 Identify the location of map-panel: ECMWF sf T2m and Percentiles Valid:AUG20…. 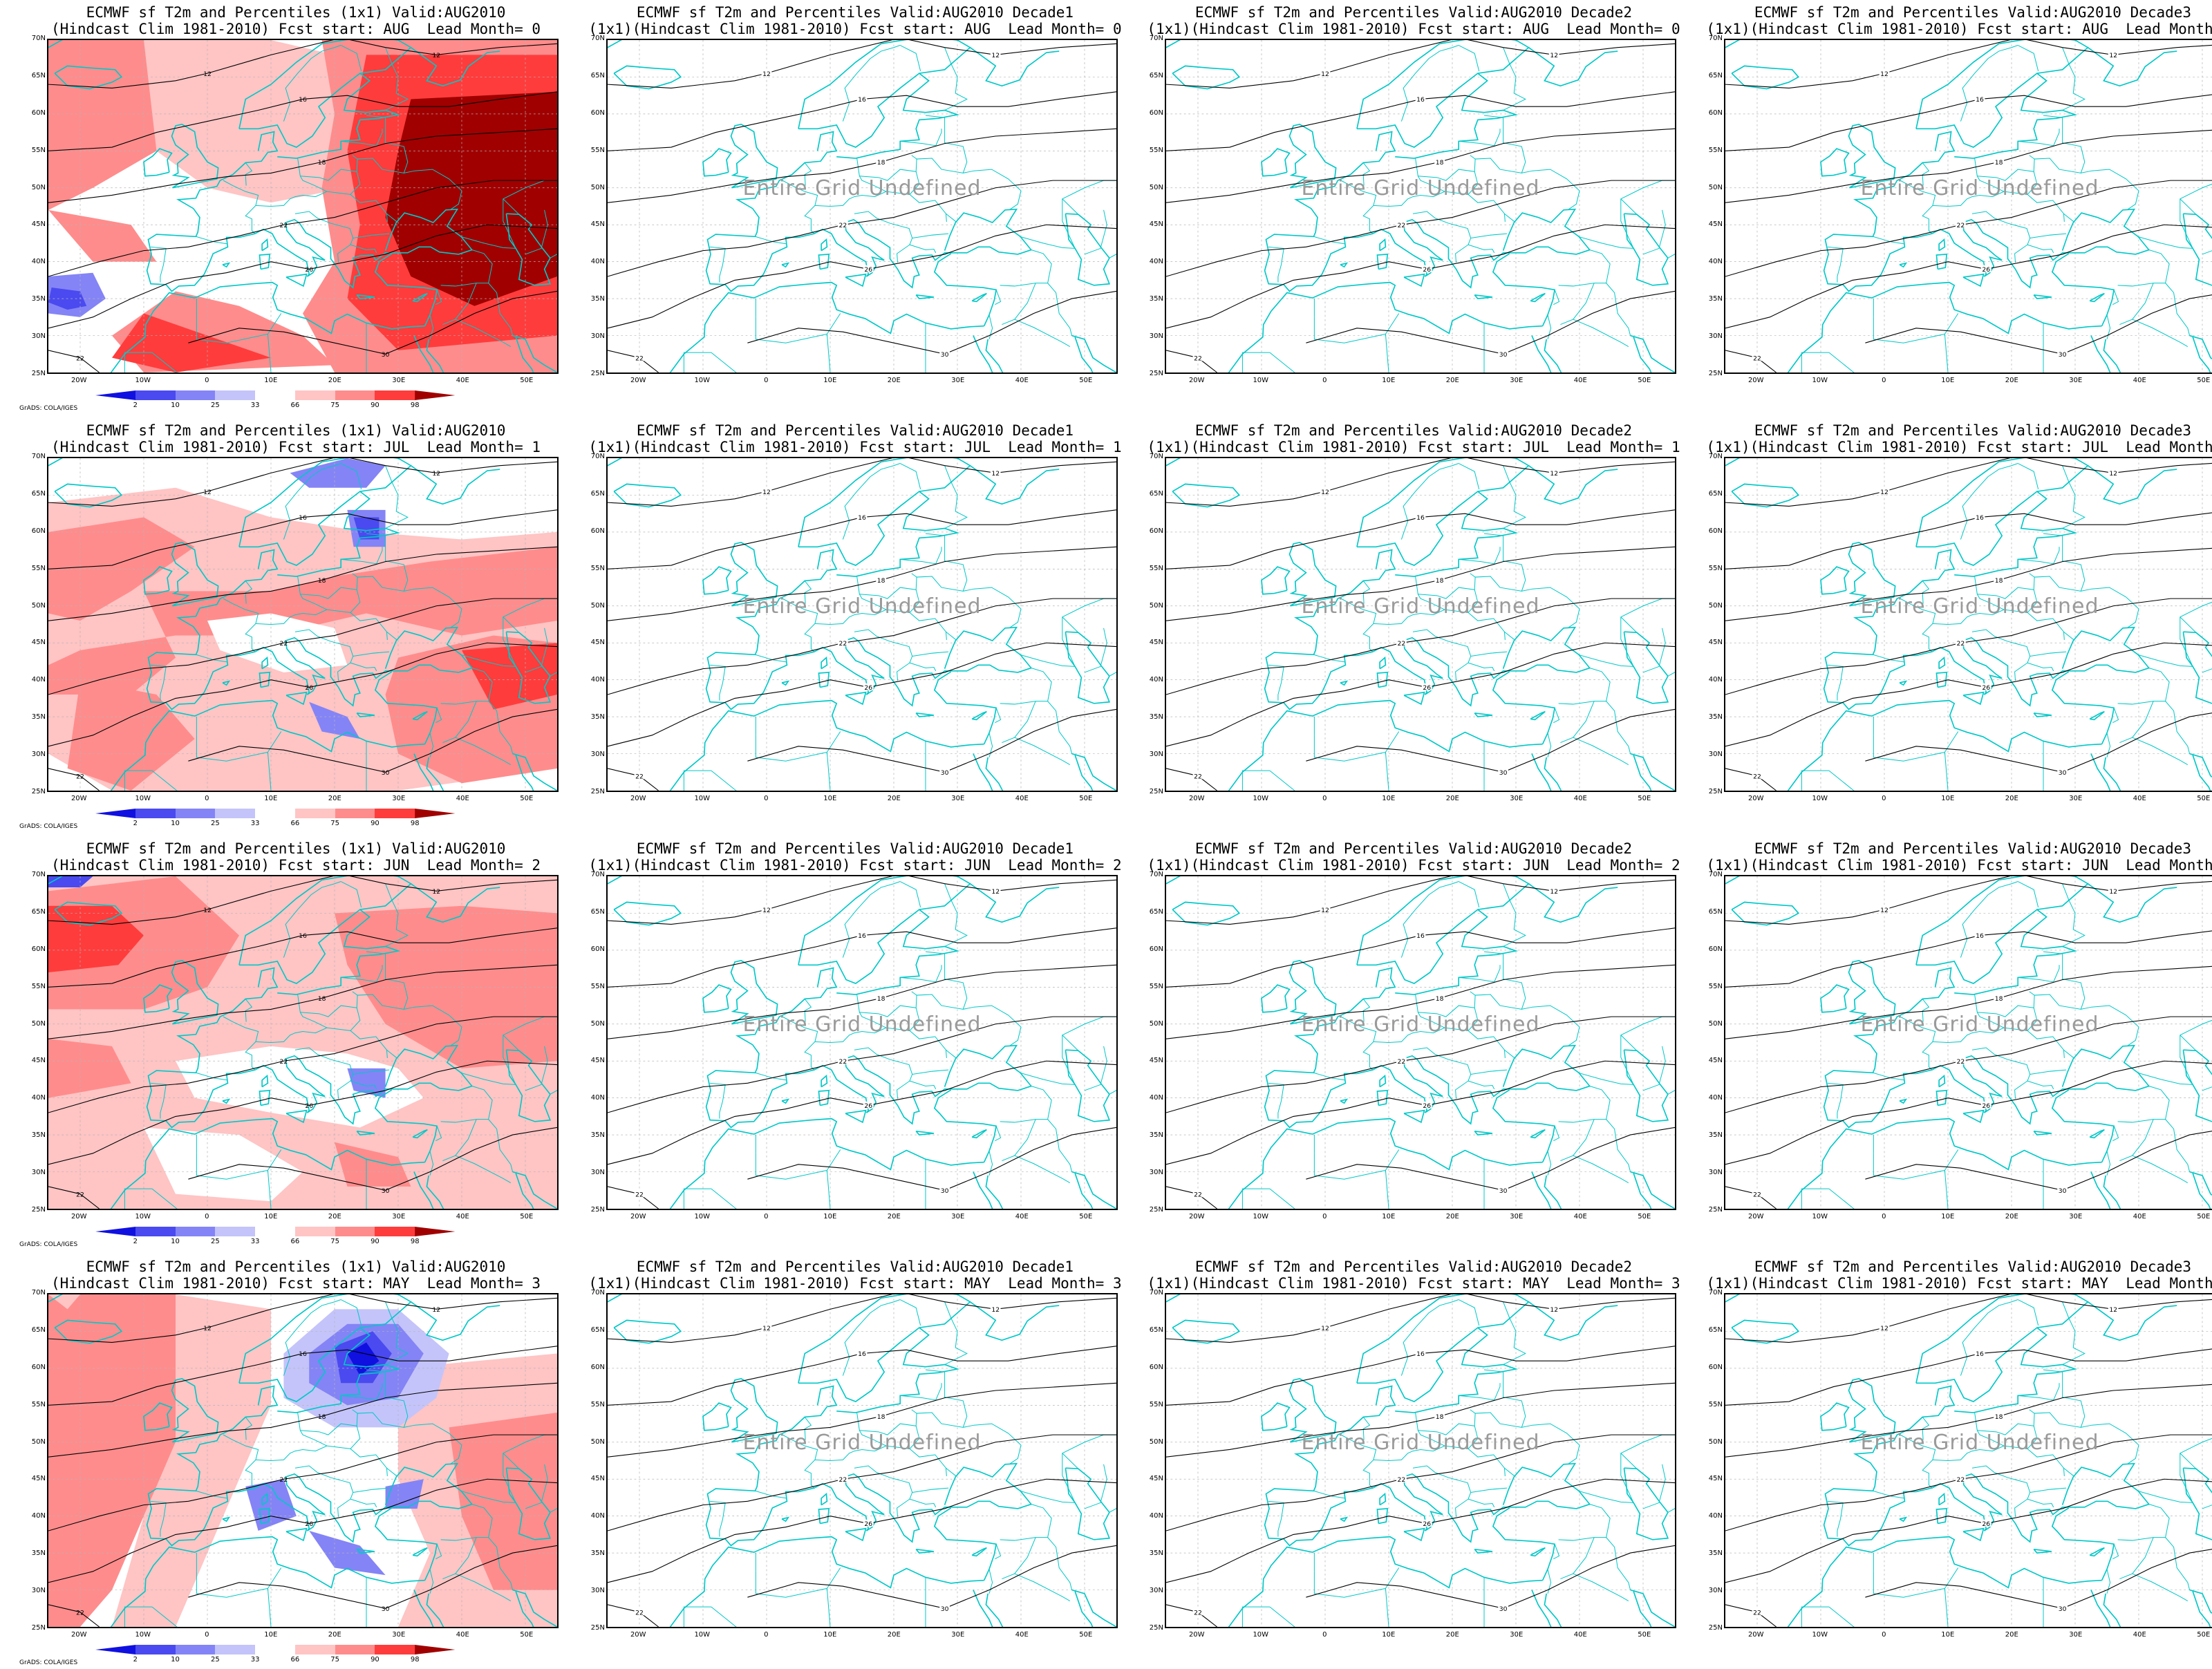
(1954, 1043).